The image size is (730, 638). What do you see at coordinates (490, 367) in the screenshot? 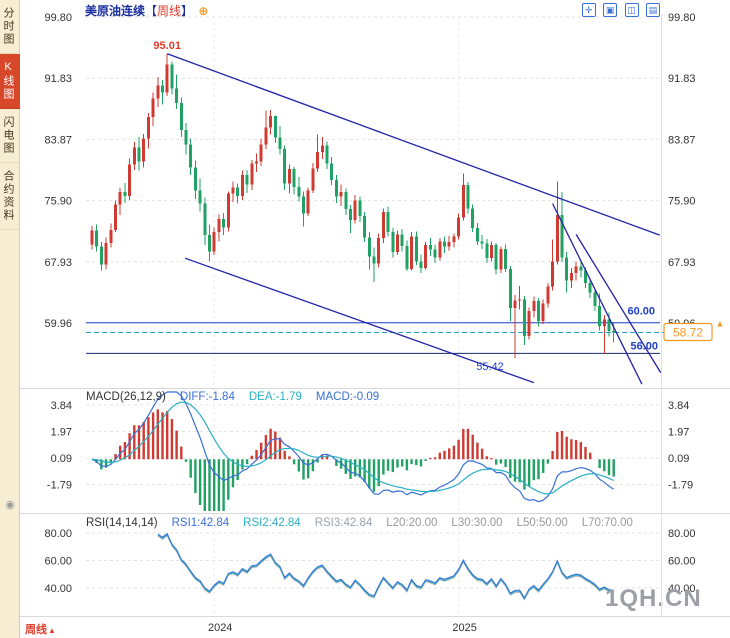
I see `low-price-label: 55.42` at bounding box center [490, 367].